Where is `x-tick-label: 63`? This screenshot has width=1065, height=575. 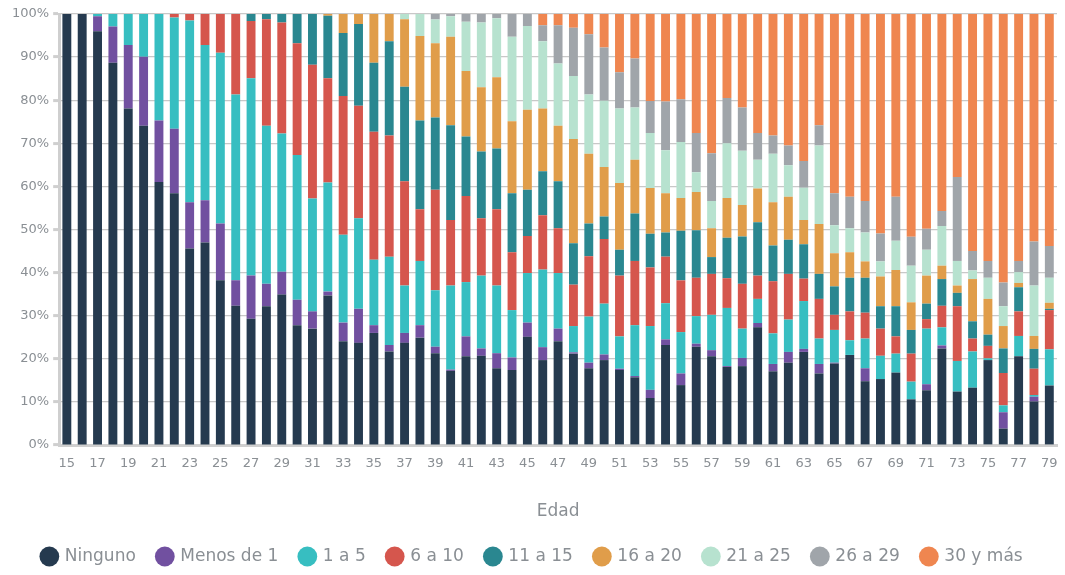 x-tick-label: 63 is located at coordinates (803, 463).